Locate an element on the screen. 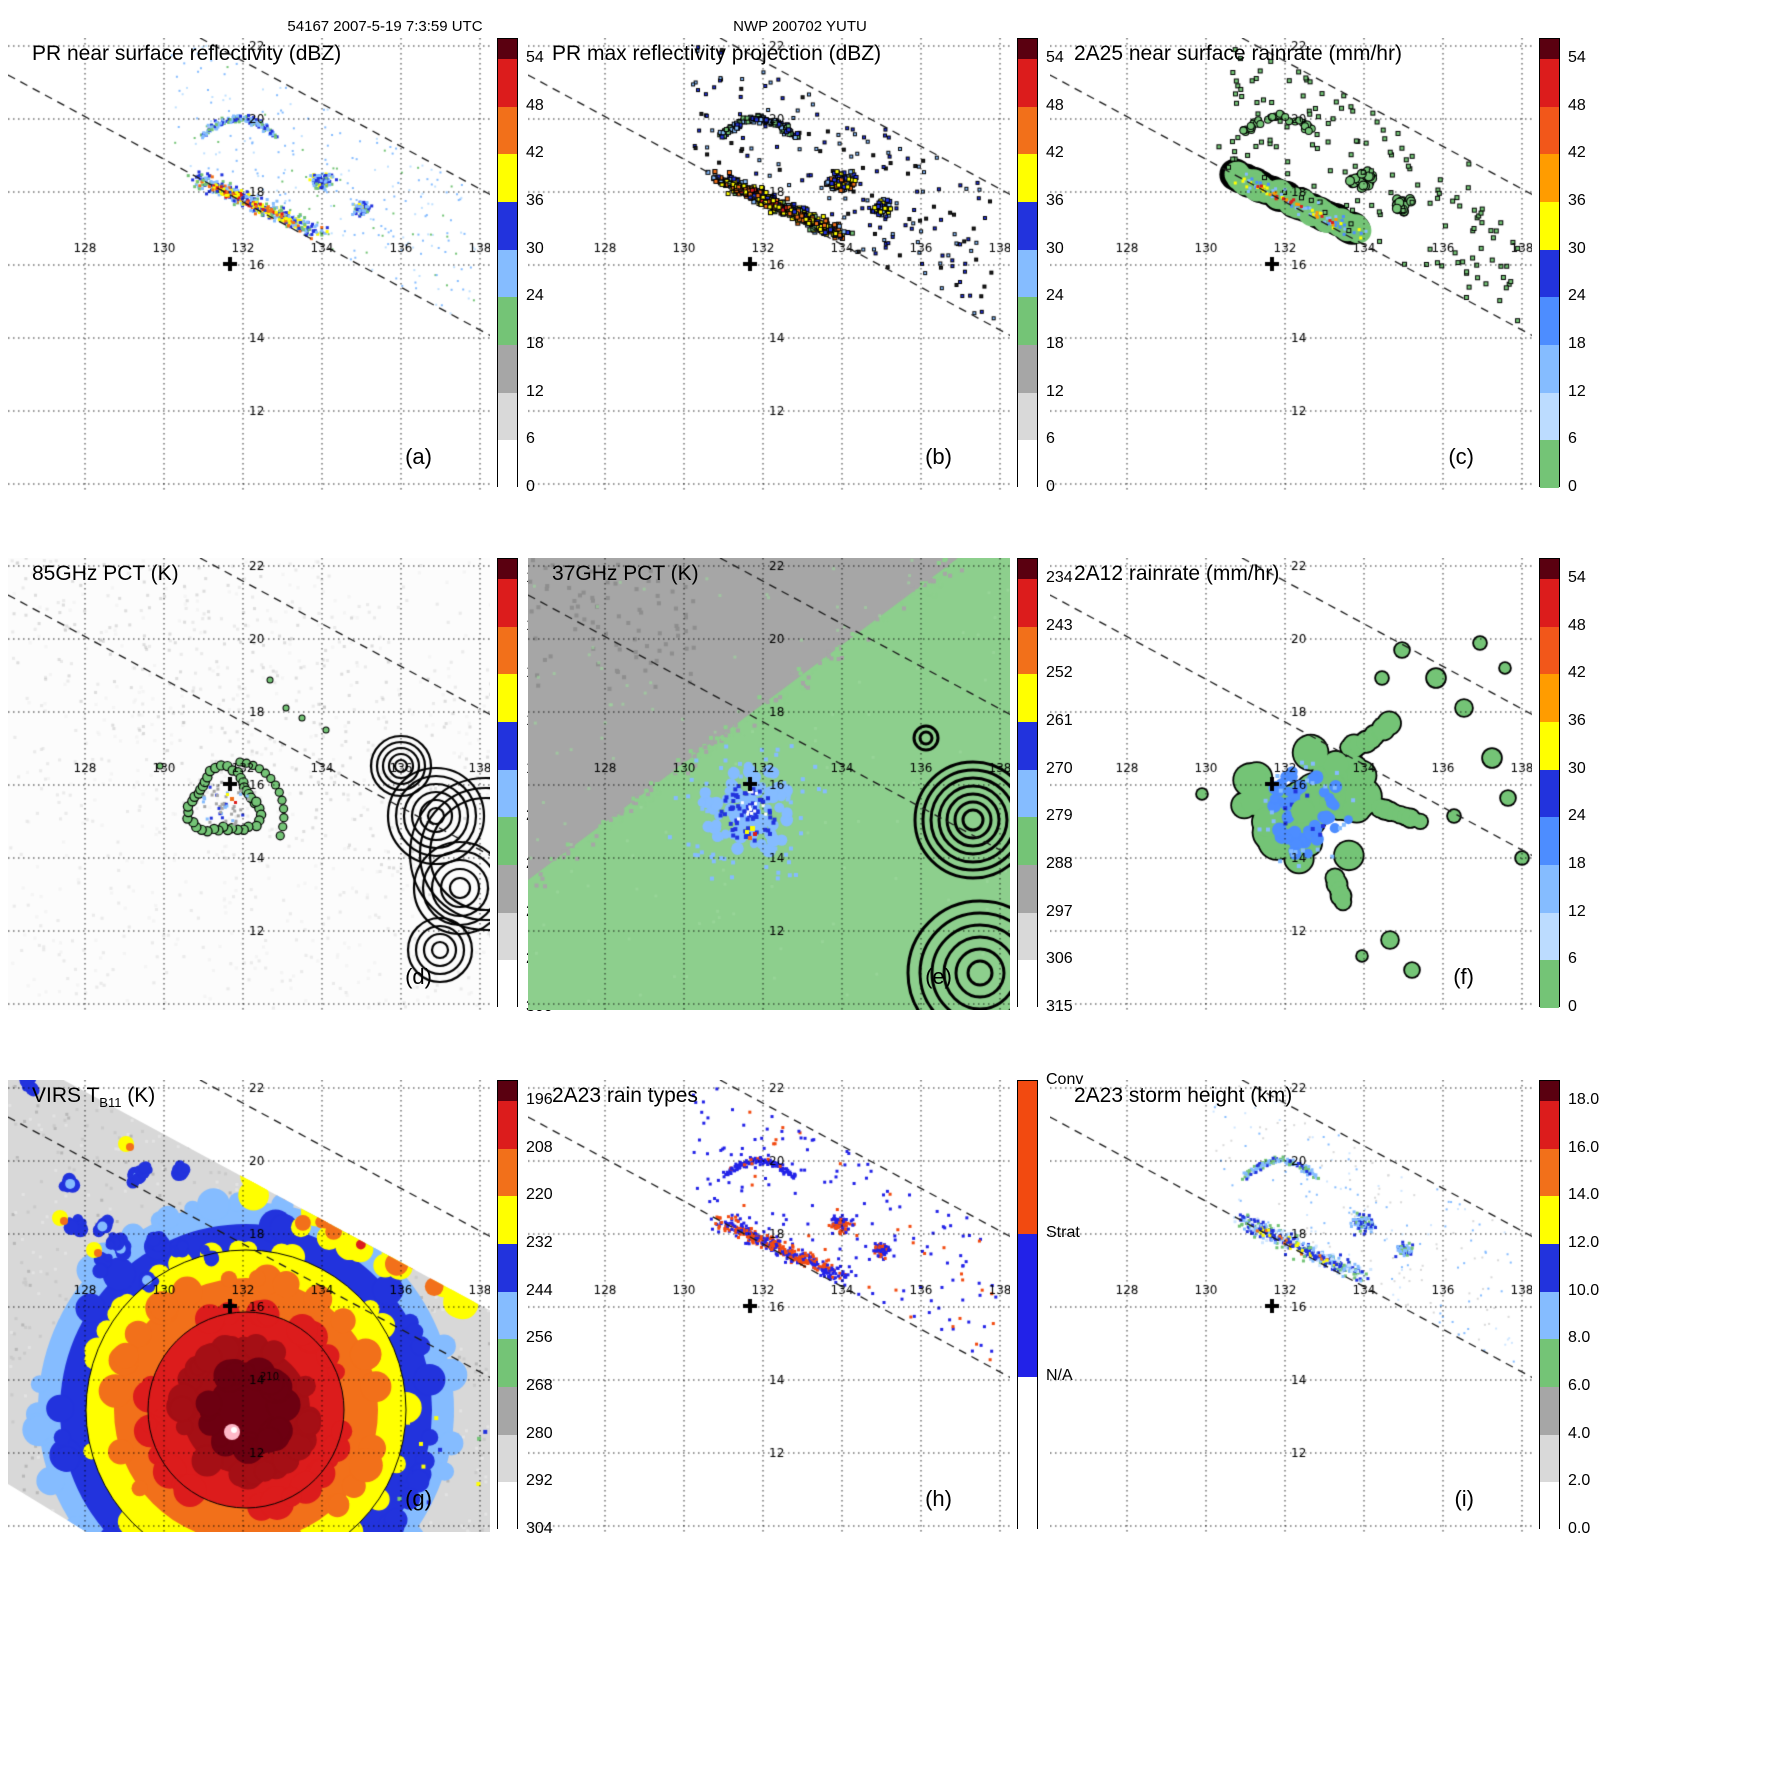 This screenshot has width=1771, height=1771. map-d: 85GHz PCT (K) (d) is located at coordinates (249, 784).